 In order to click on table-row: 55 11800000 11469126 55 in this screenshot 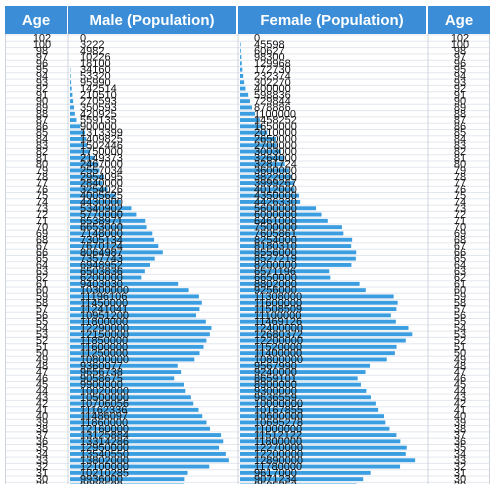, I will do `click(251, 322)`.